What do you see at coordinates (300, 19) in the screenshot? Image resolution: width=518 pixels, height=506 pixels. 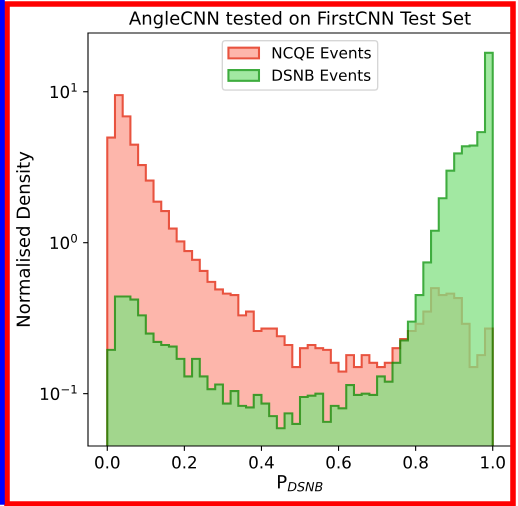 I see `chart-title: AngleCNN tested on FirstCNN Test Set` at bounding box center [300, 19].